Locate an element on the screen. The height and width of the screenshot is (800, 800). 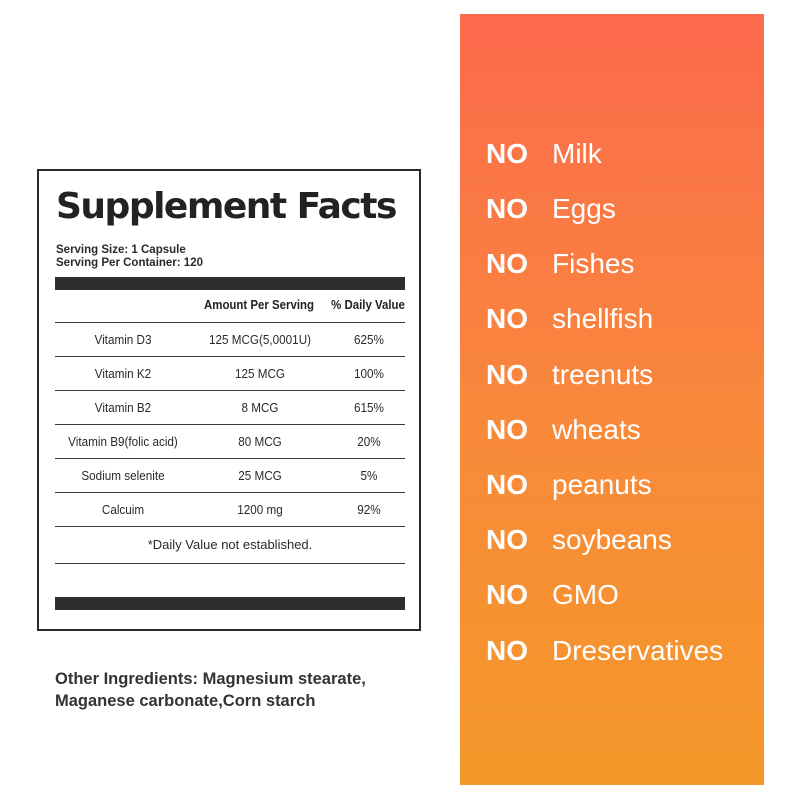
nutrient-name: Vitamin B2 is located at coordinates (123, 407).